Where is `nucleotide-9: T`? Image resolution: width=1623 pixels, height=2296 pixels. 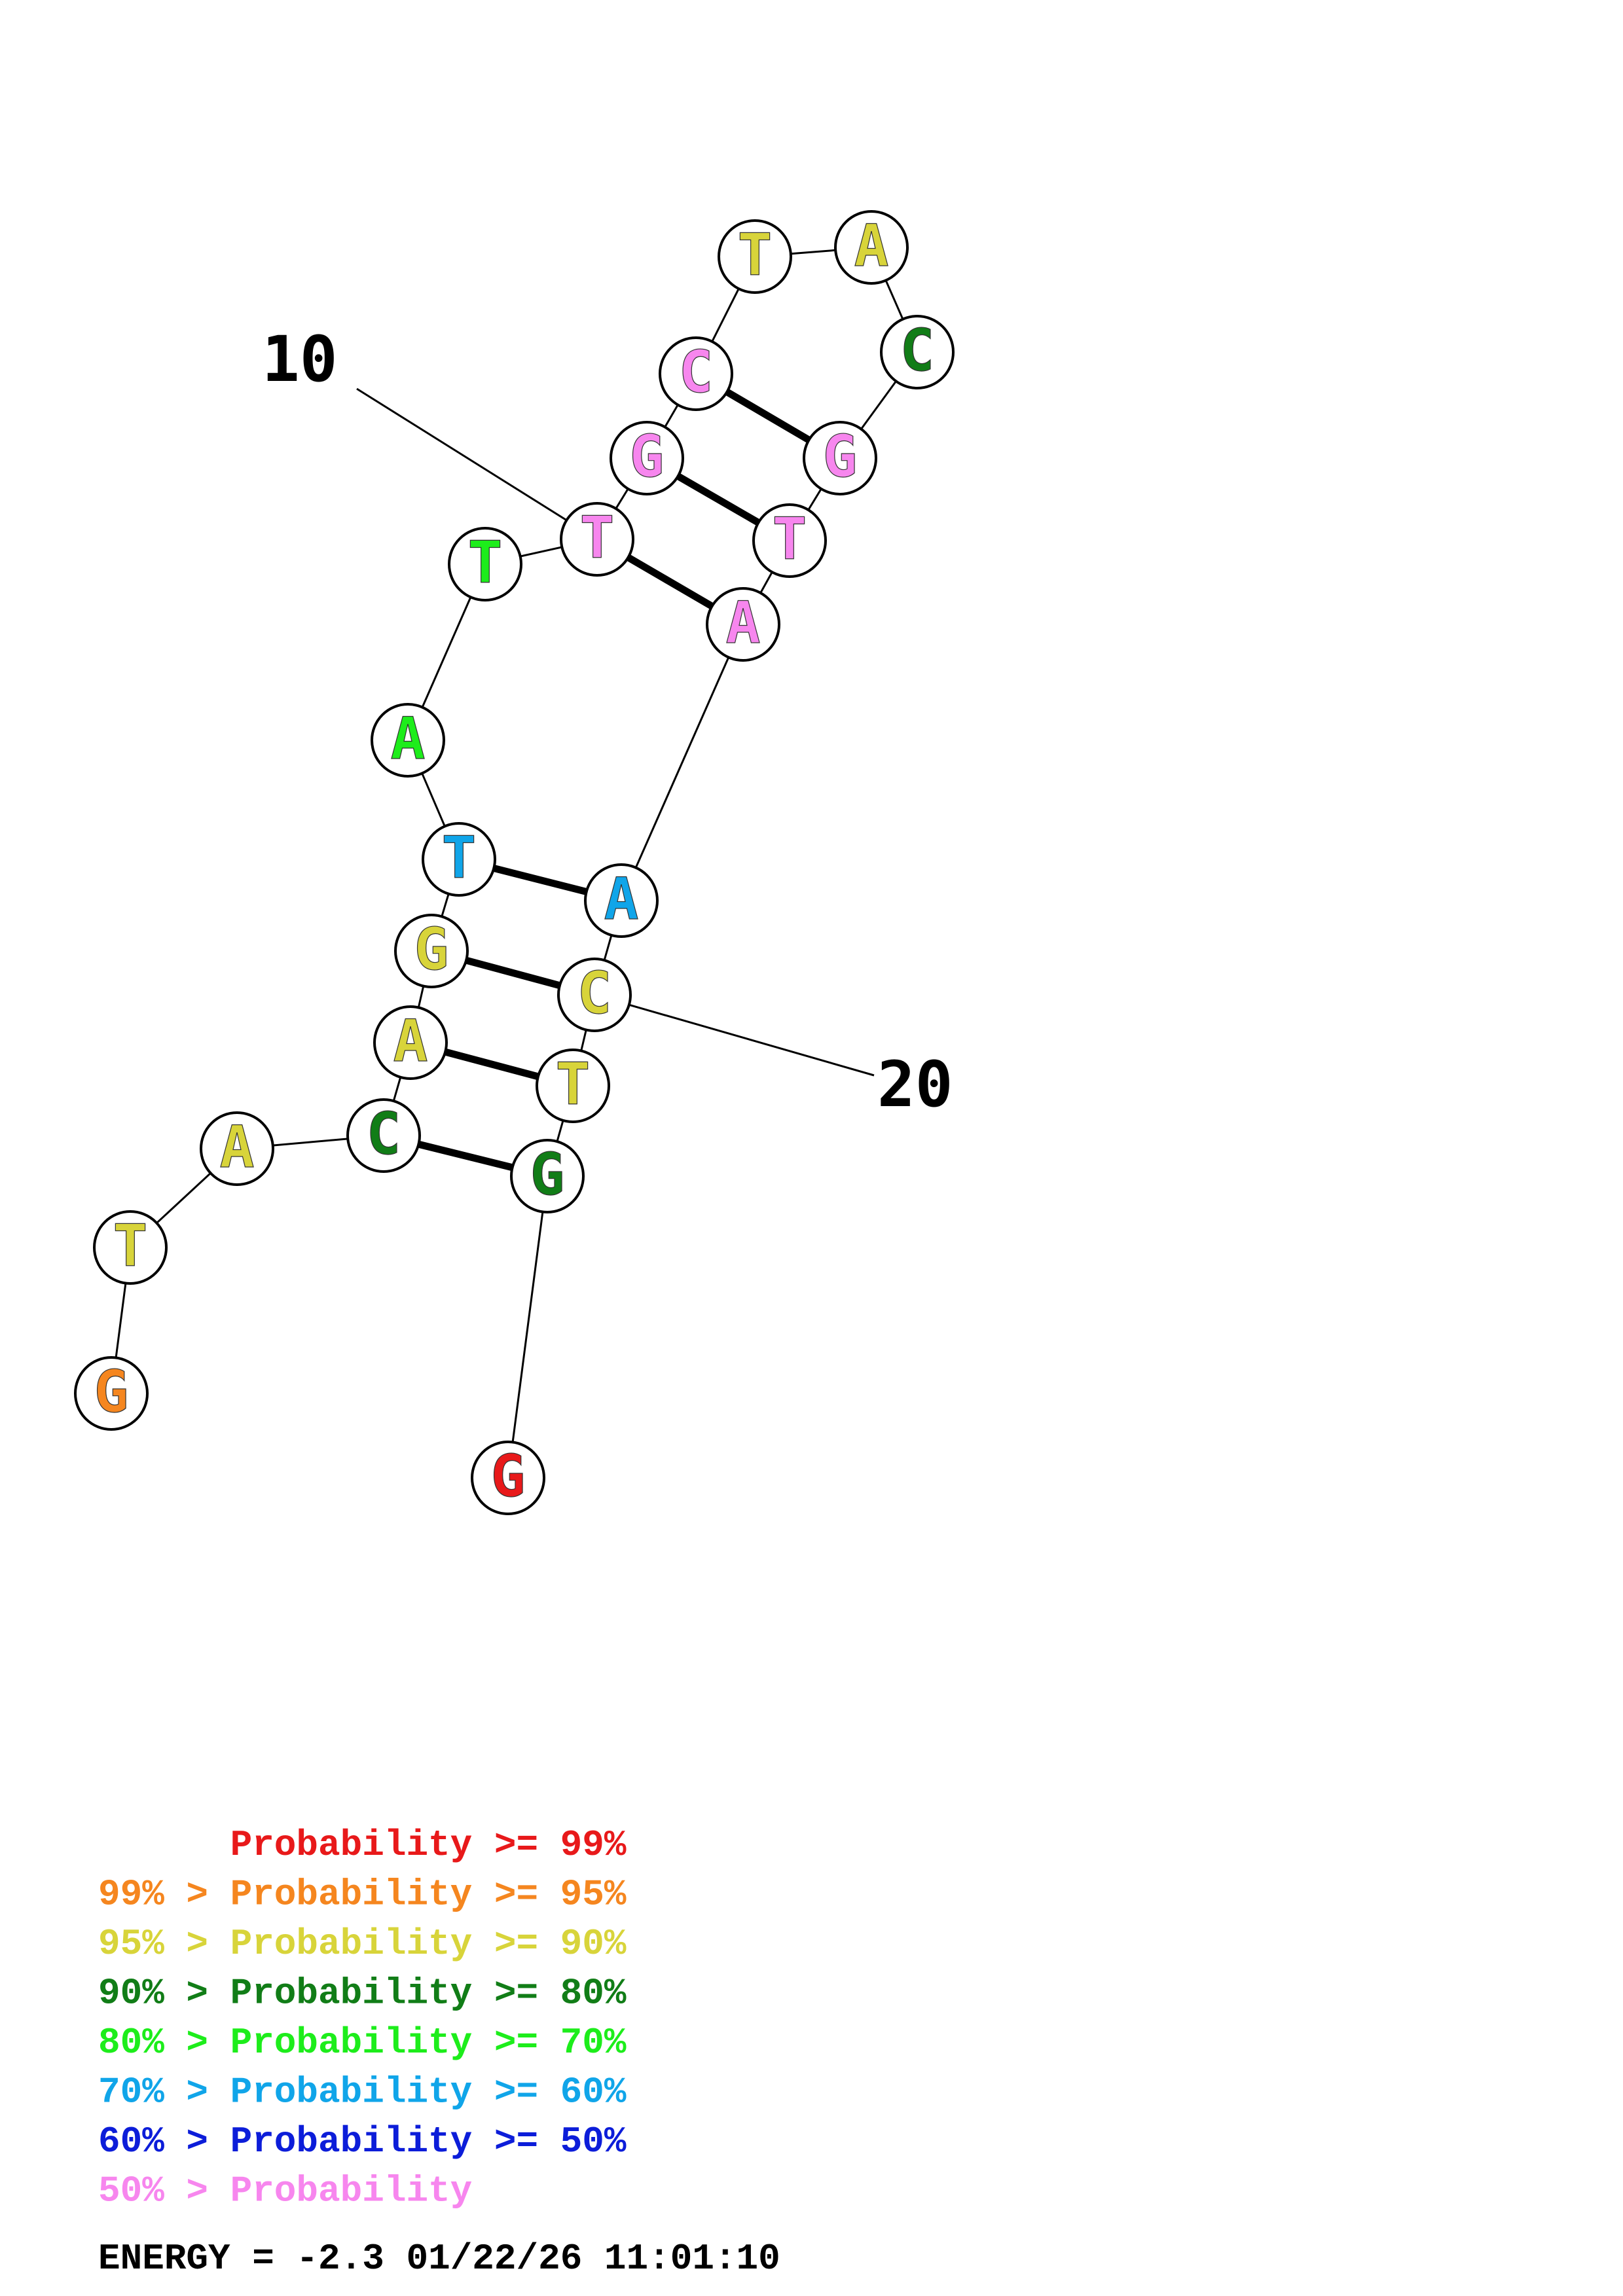 nucleotide-9: T is located at coordinates (485, 564).